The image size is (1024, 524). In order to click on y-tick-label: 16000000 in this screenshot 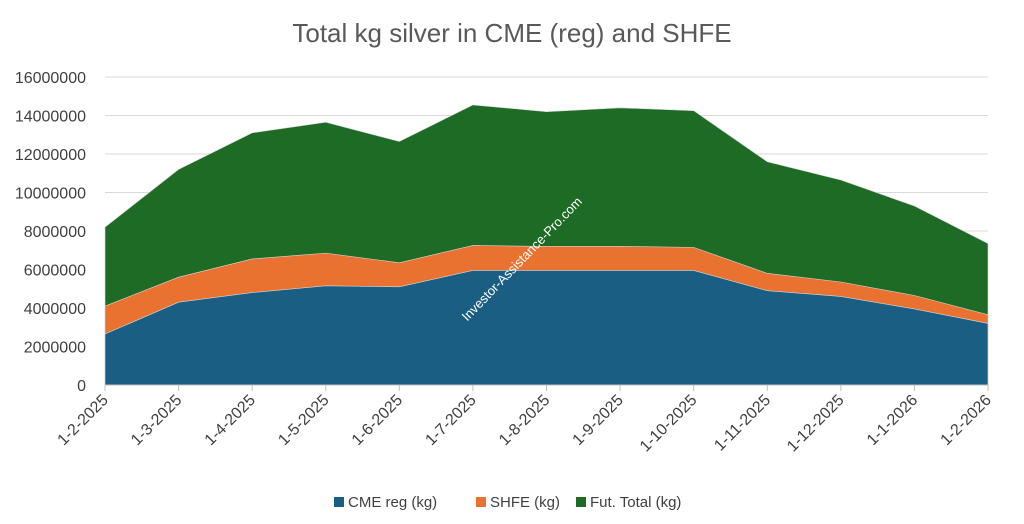, I will do `click(50, 78)`.